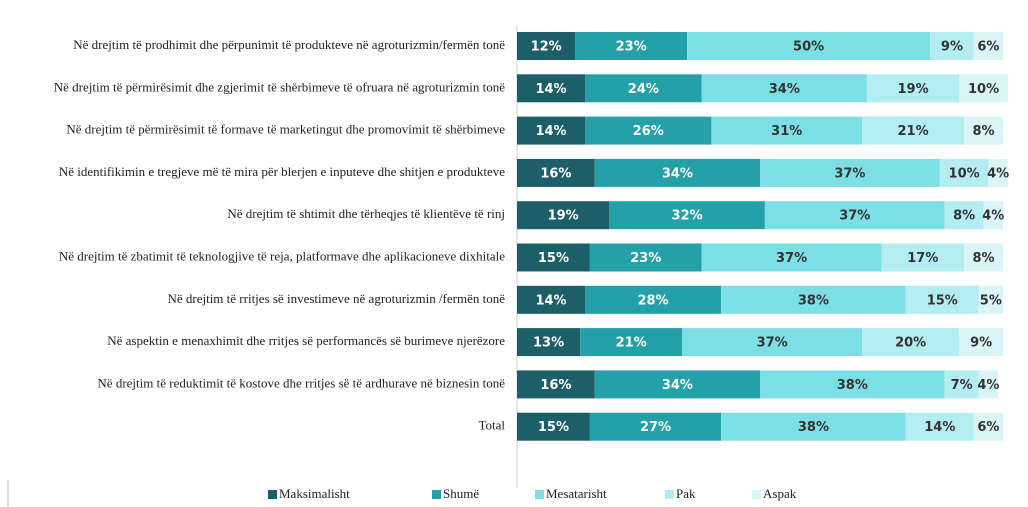 This screenshot has width=1028, height=507. What do you see at coordinates (491, 425) in the screenshot?
I see `category-label: Total` at bounding box center [491, 425].